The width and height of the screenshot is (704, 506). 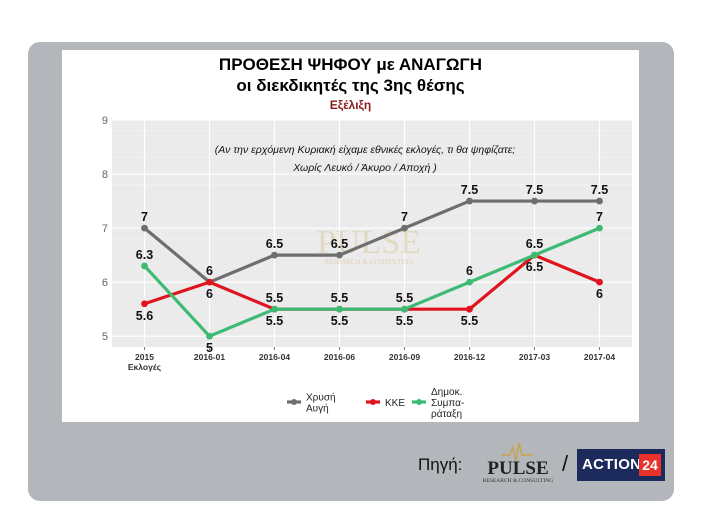 I want to click on legend-label: ΚΚΕ, so click(x=395, y=403).